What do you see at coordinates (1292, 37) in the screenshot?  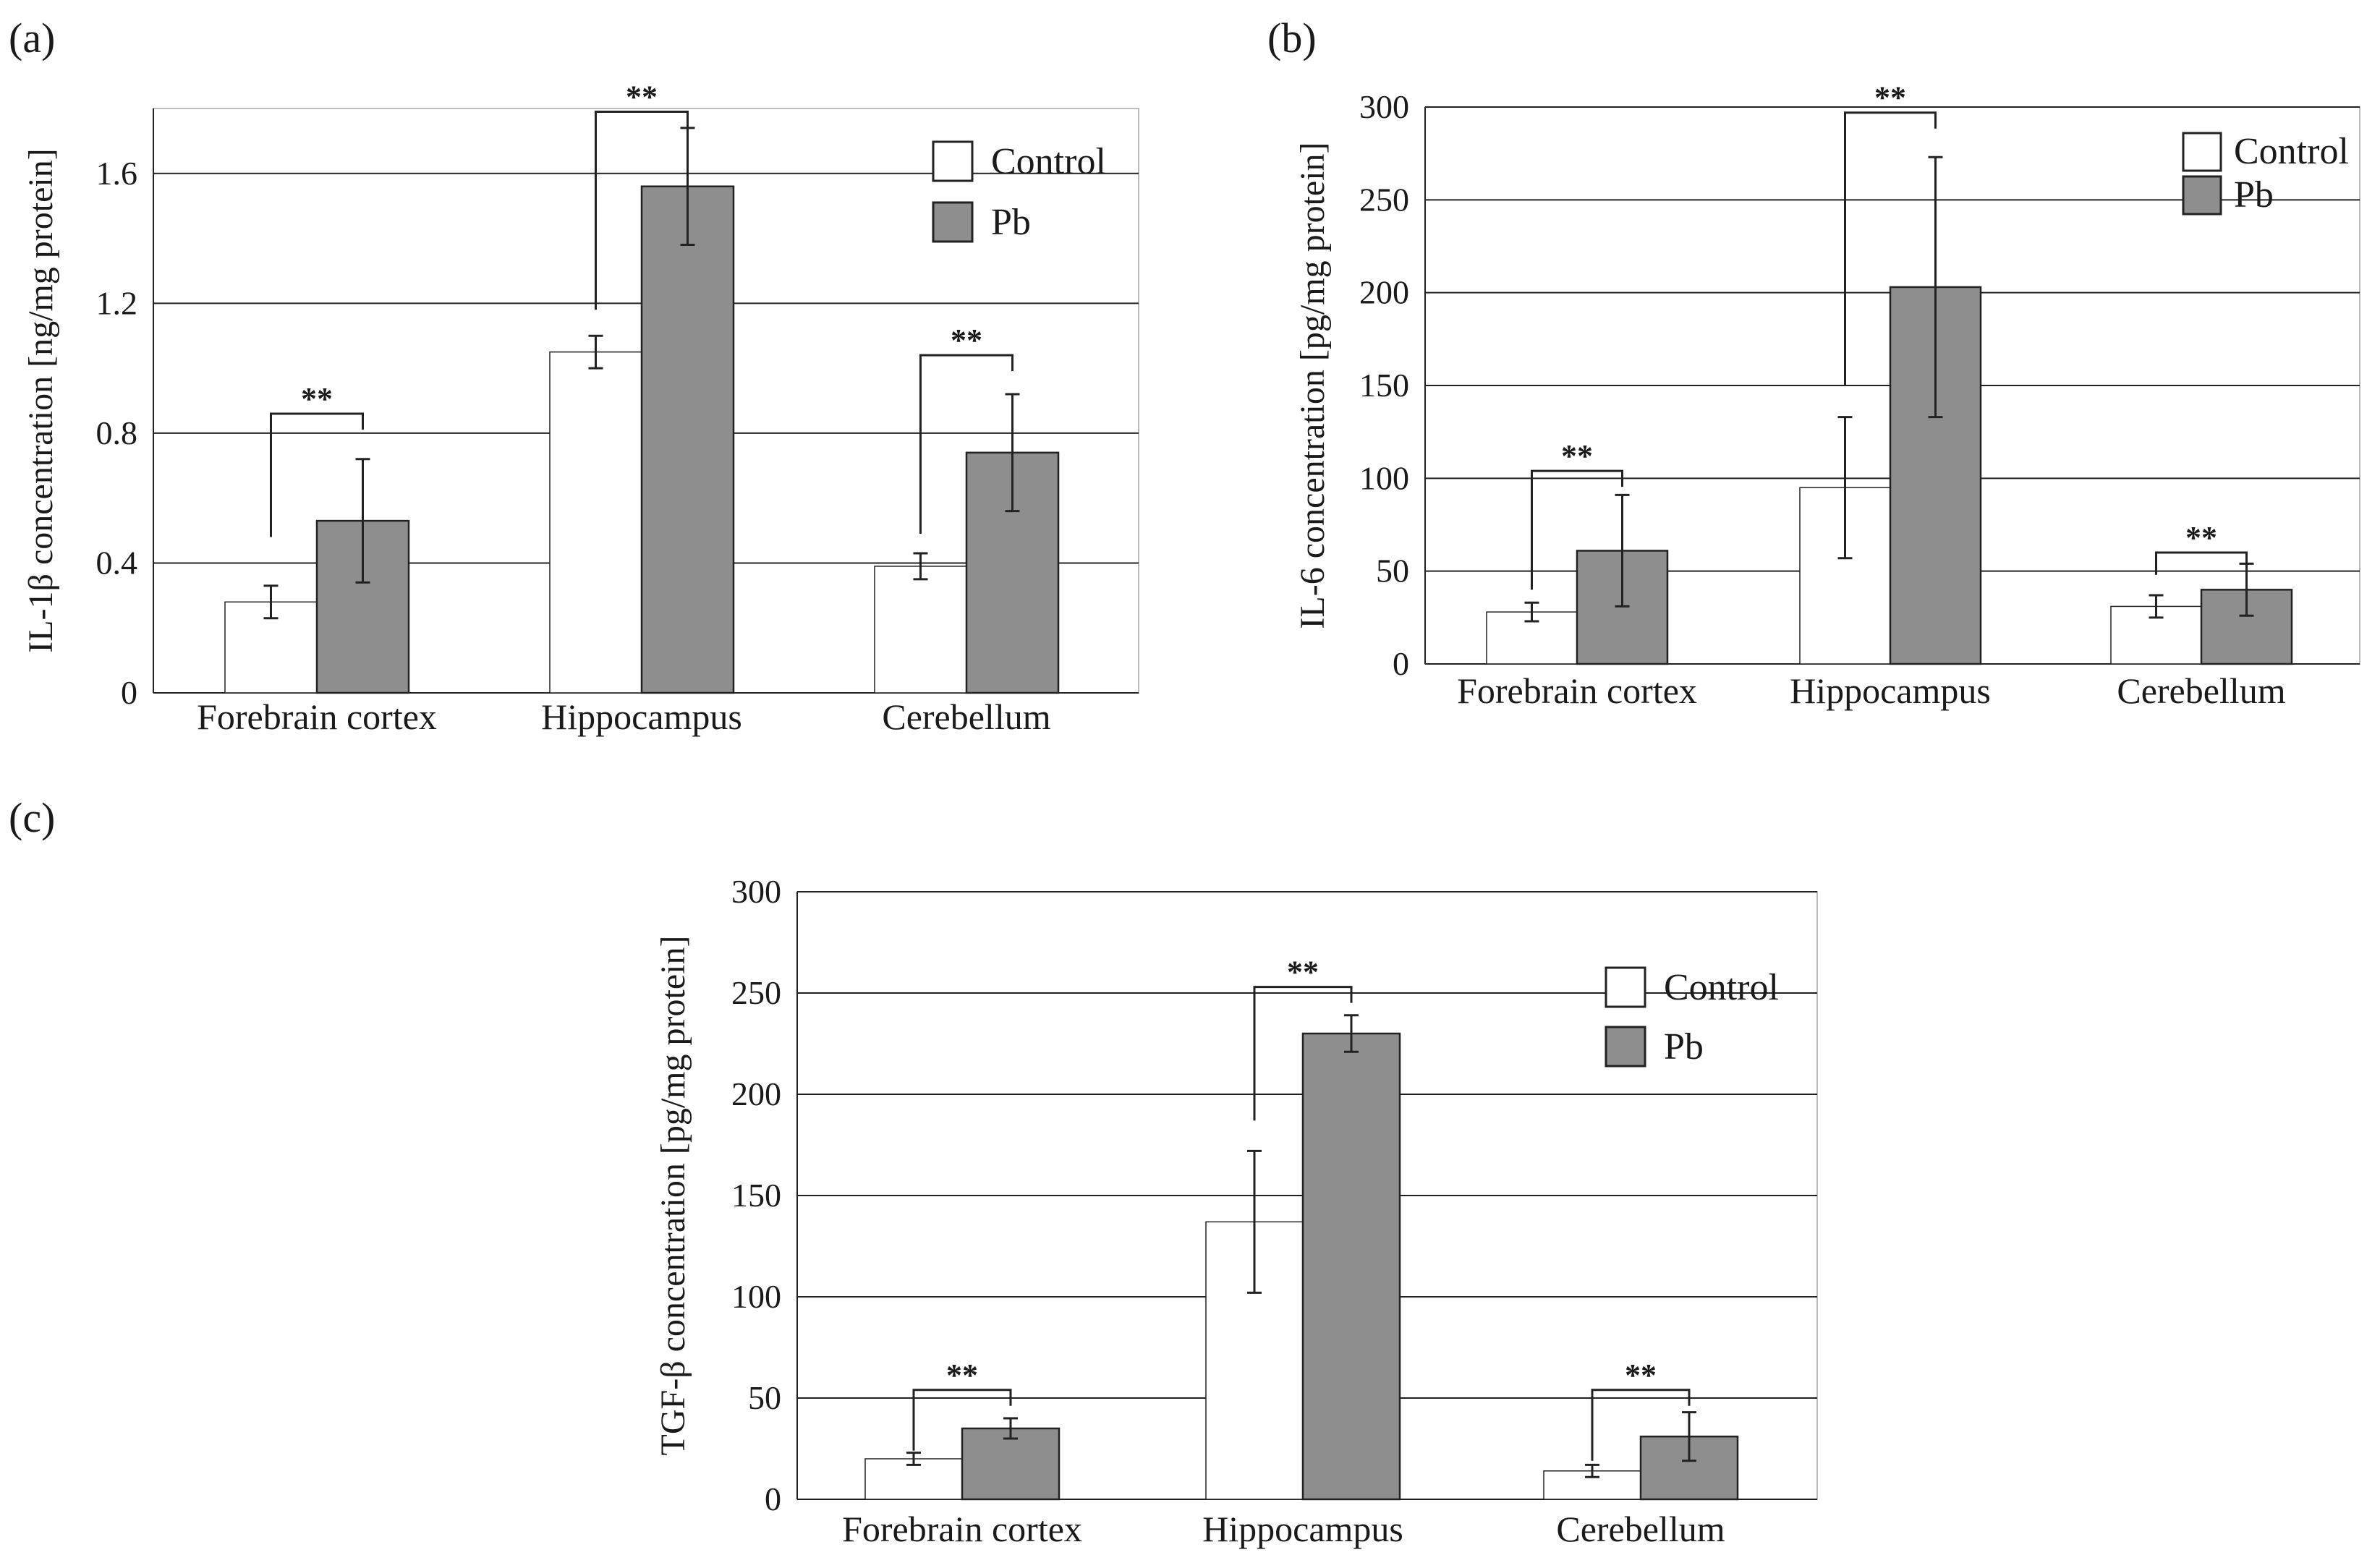 I see `panel-label: (b)` at bounding box center [1292, 37].